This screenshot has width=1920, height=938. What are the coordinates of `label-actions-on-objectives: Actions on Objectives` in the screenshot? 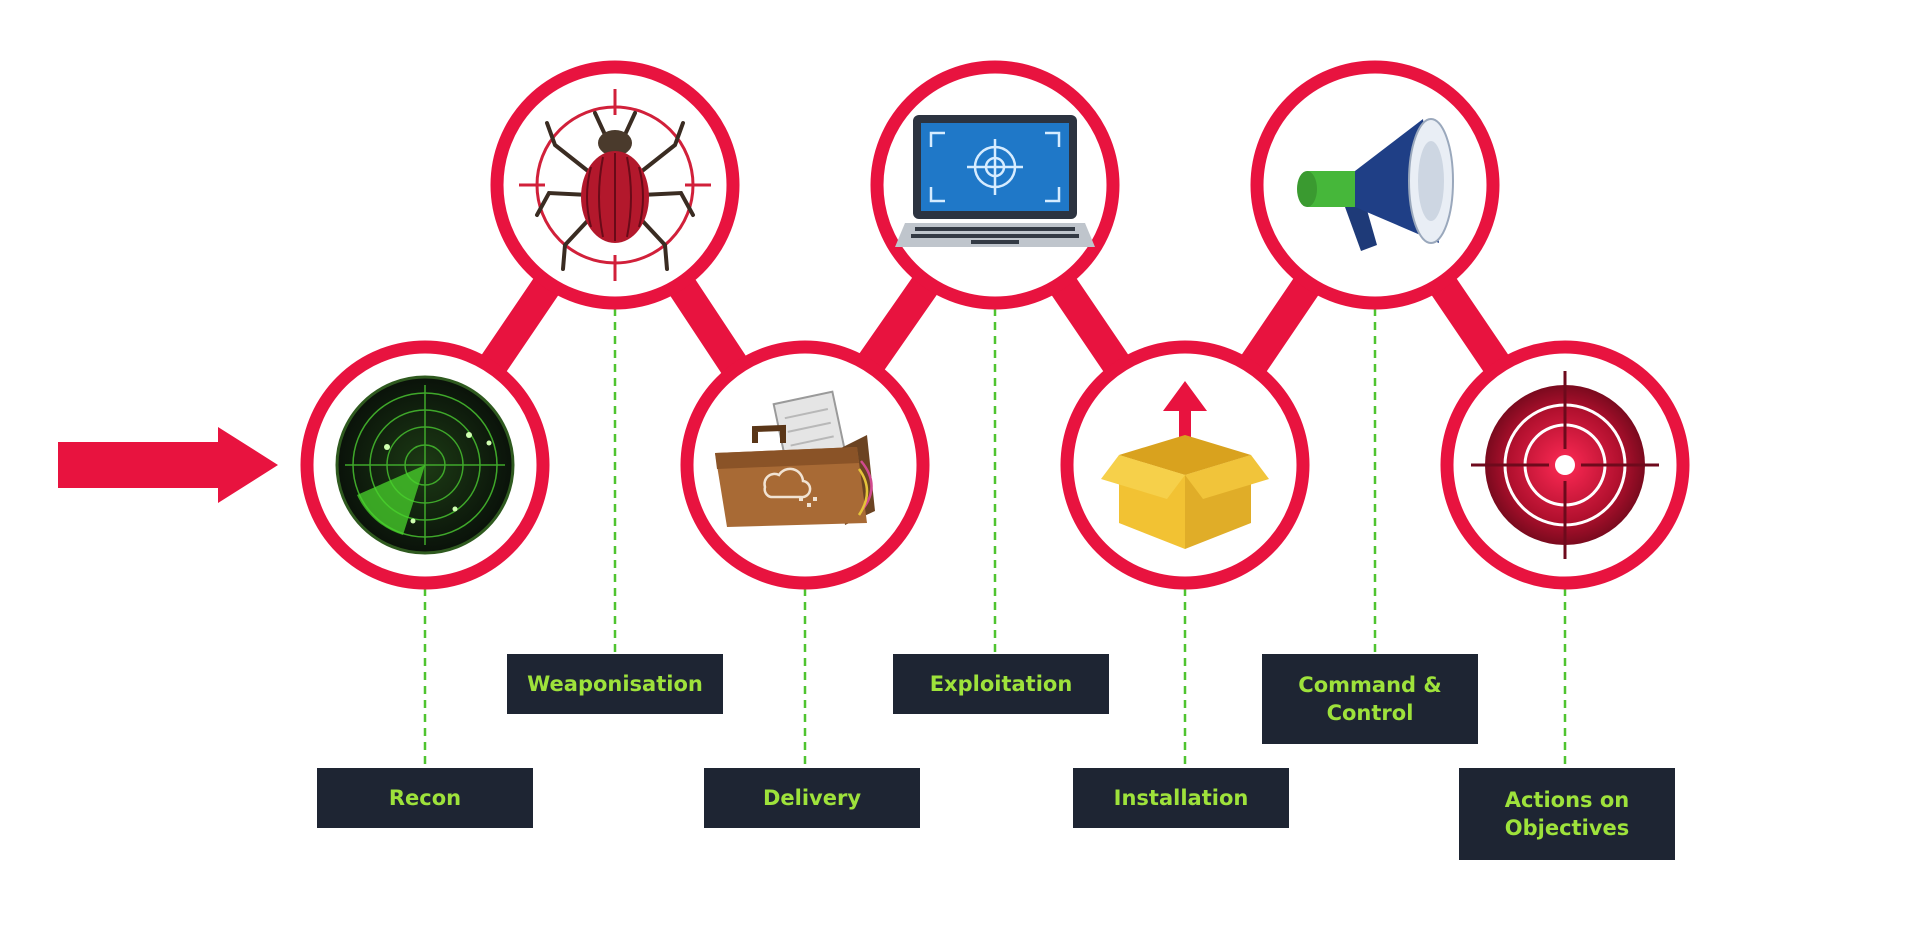 It's located at (1567, 814).